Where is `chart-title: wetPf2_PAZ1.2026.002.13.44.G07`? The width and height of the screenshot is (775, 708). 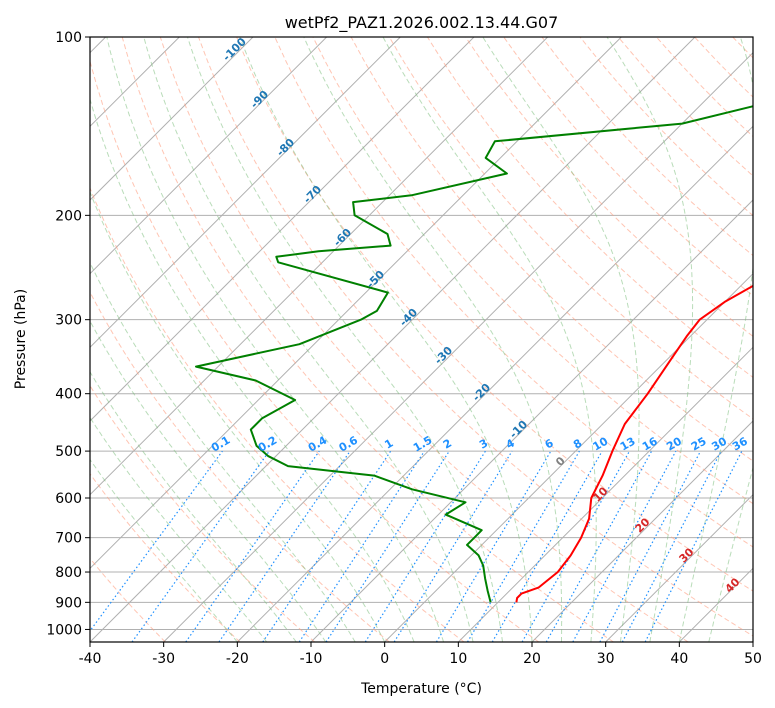 chart-title: wetPf2_PAZ1.2026.002.13.44.G07 is located at coordinates (422, 23).